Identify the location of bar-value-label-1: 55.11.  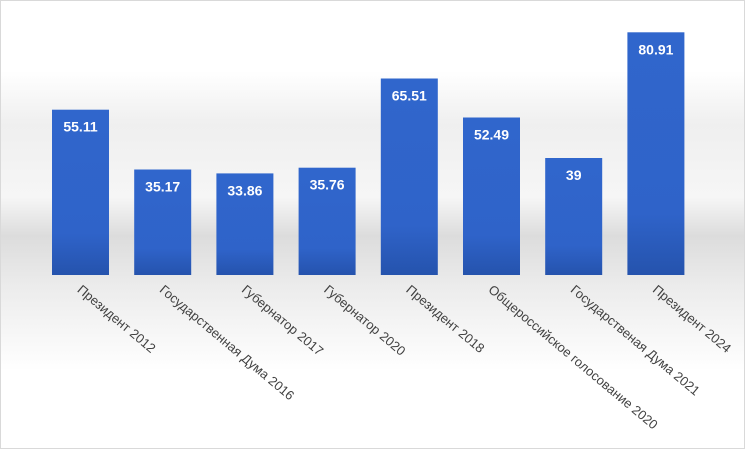
(80, 127).